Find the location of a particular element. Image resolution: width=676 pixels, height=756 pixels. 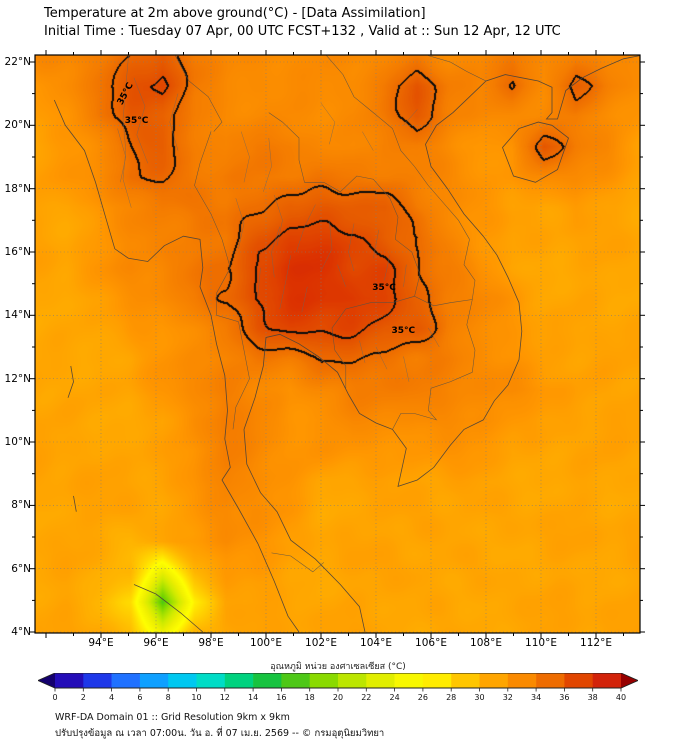

lat-tick-label: 18°N is located at coordinates (17, 188).